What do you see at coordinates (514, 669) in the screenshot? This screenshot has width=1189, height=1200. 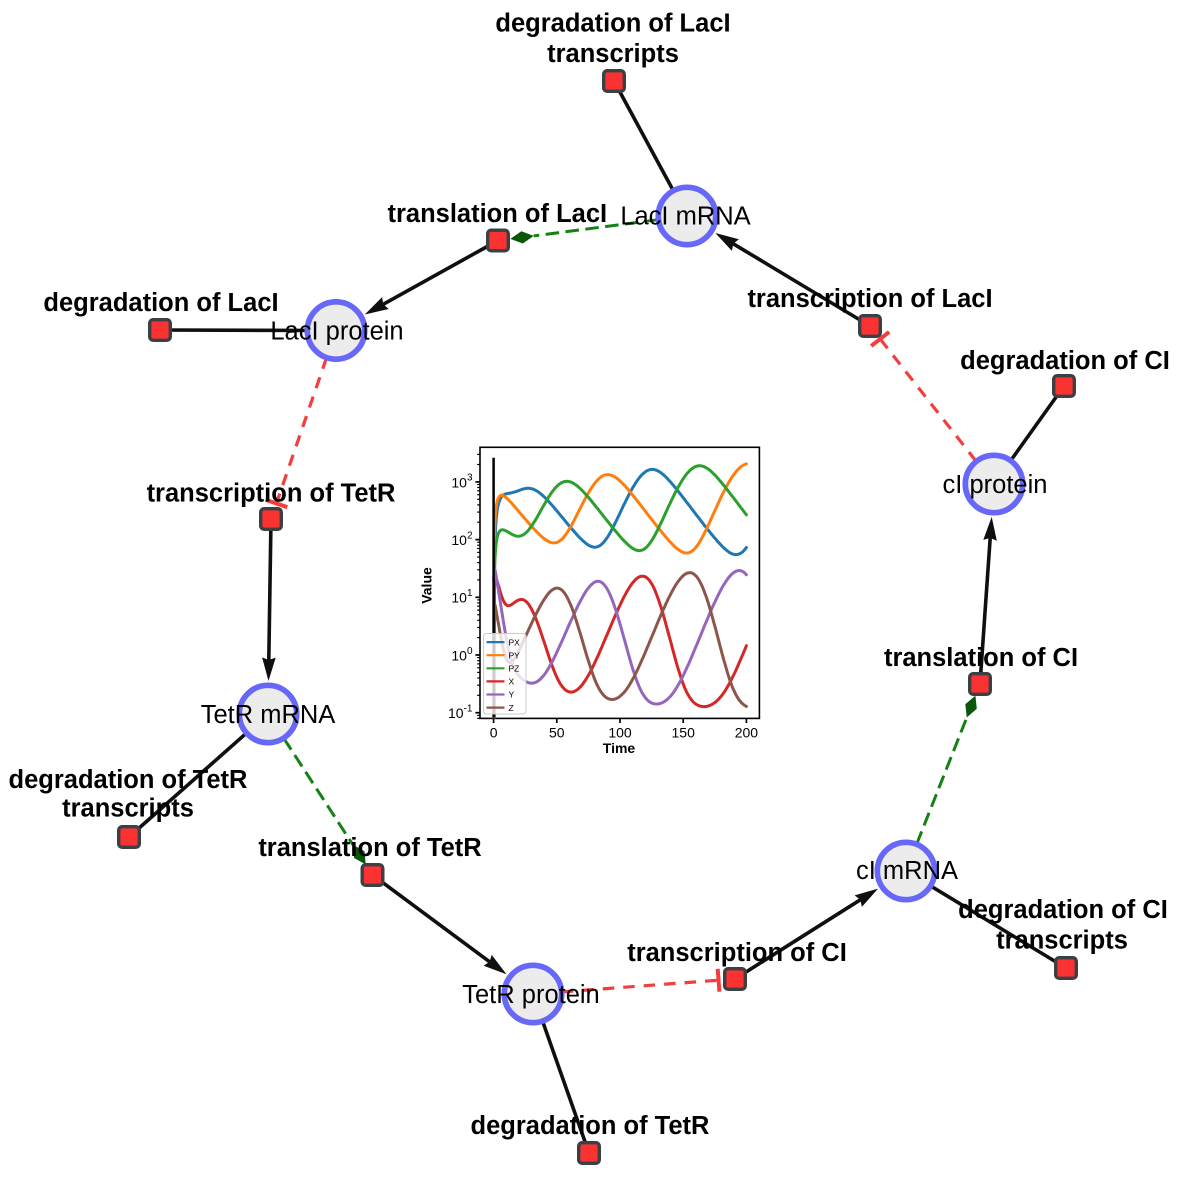 I see `svg-text: PZ` at bounding box center [514, 669].